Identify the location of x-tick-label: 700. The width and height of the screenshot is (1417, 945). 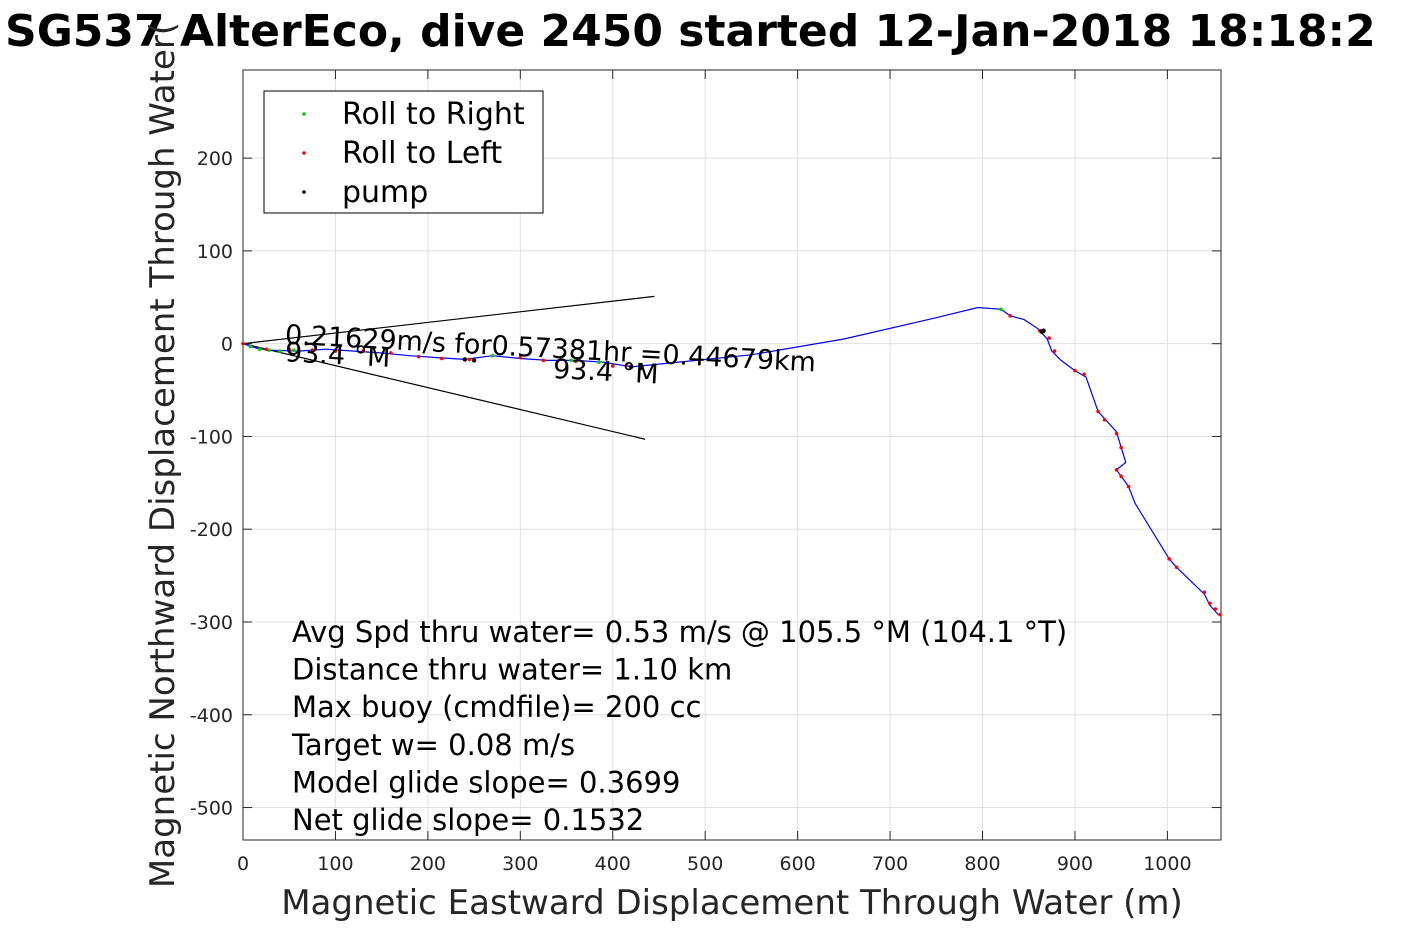
(890, 864).